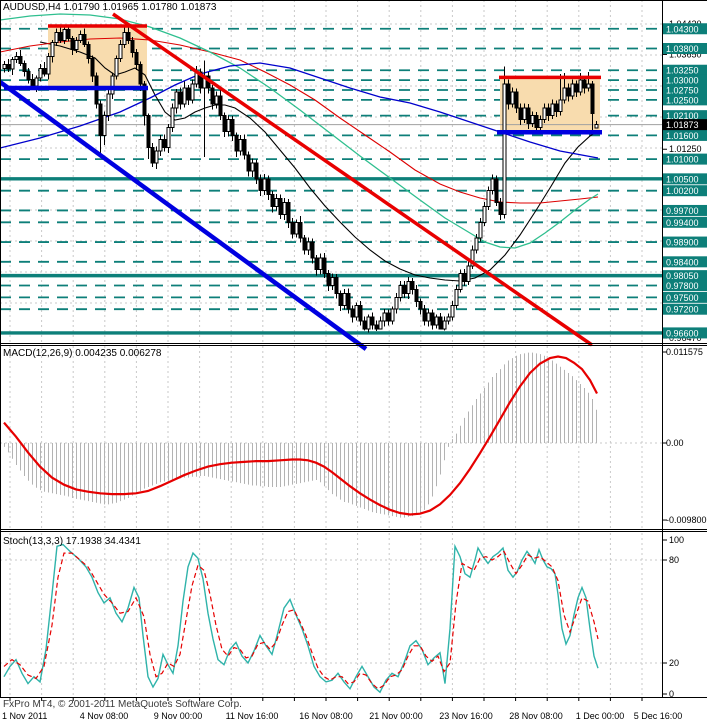 The image size is (707, 723). I want to click on price-tick-label: 1.01250, so click(685, 149).